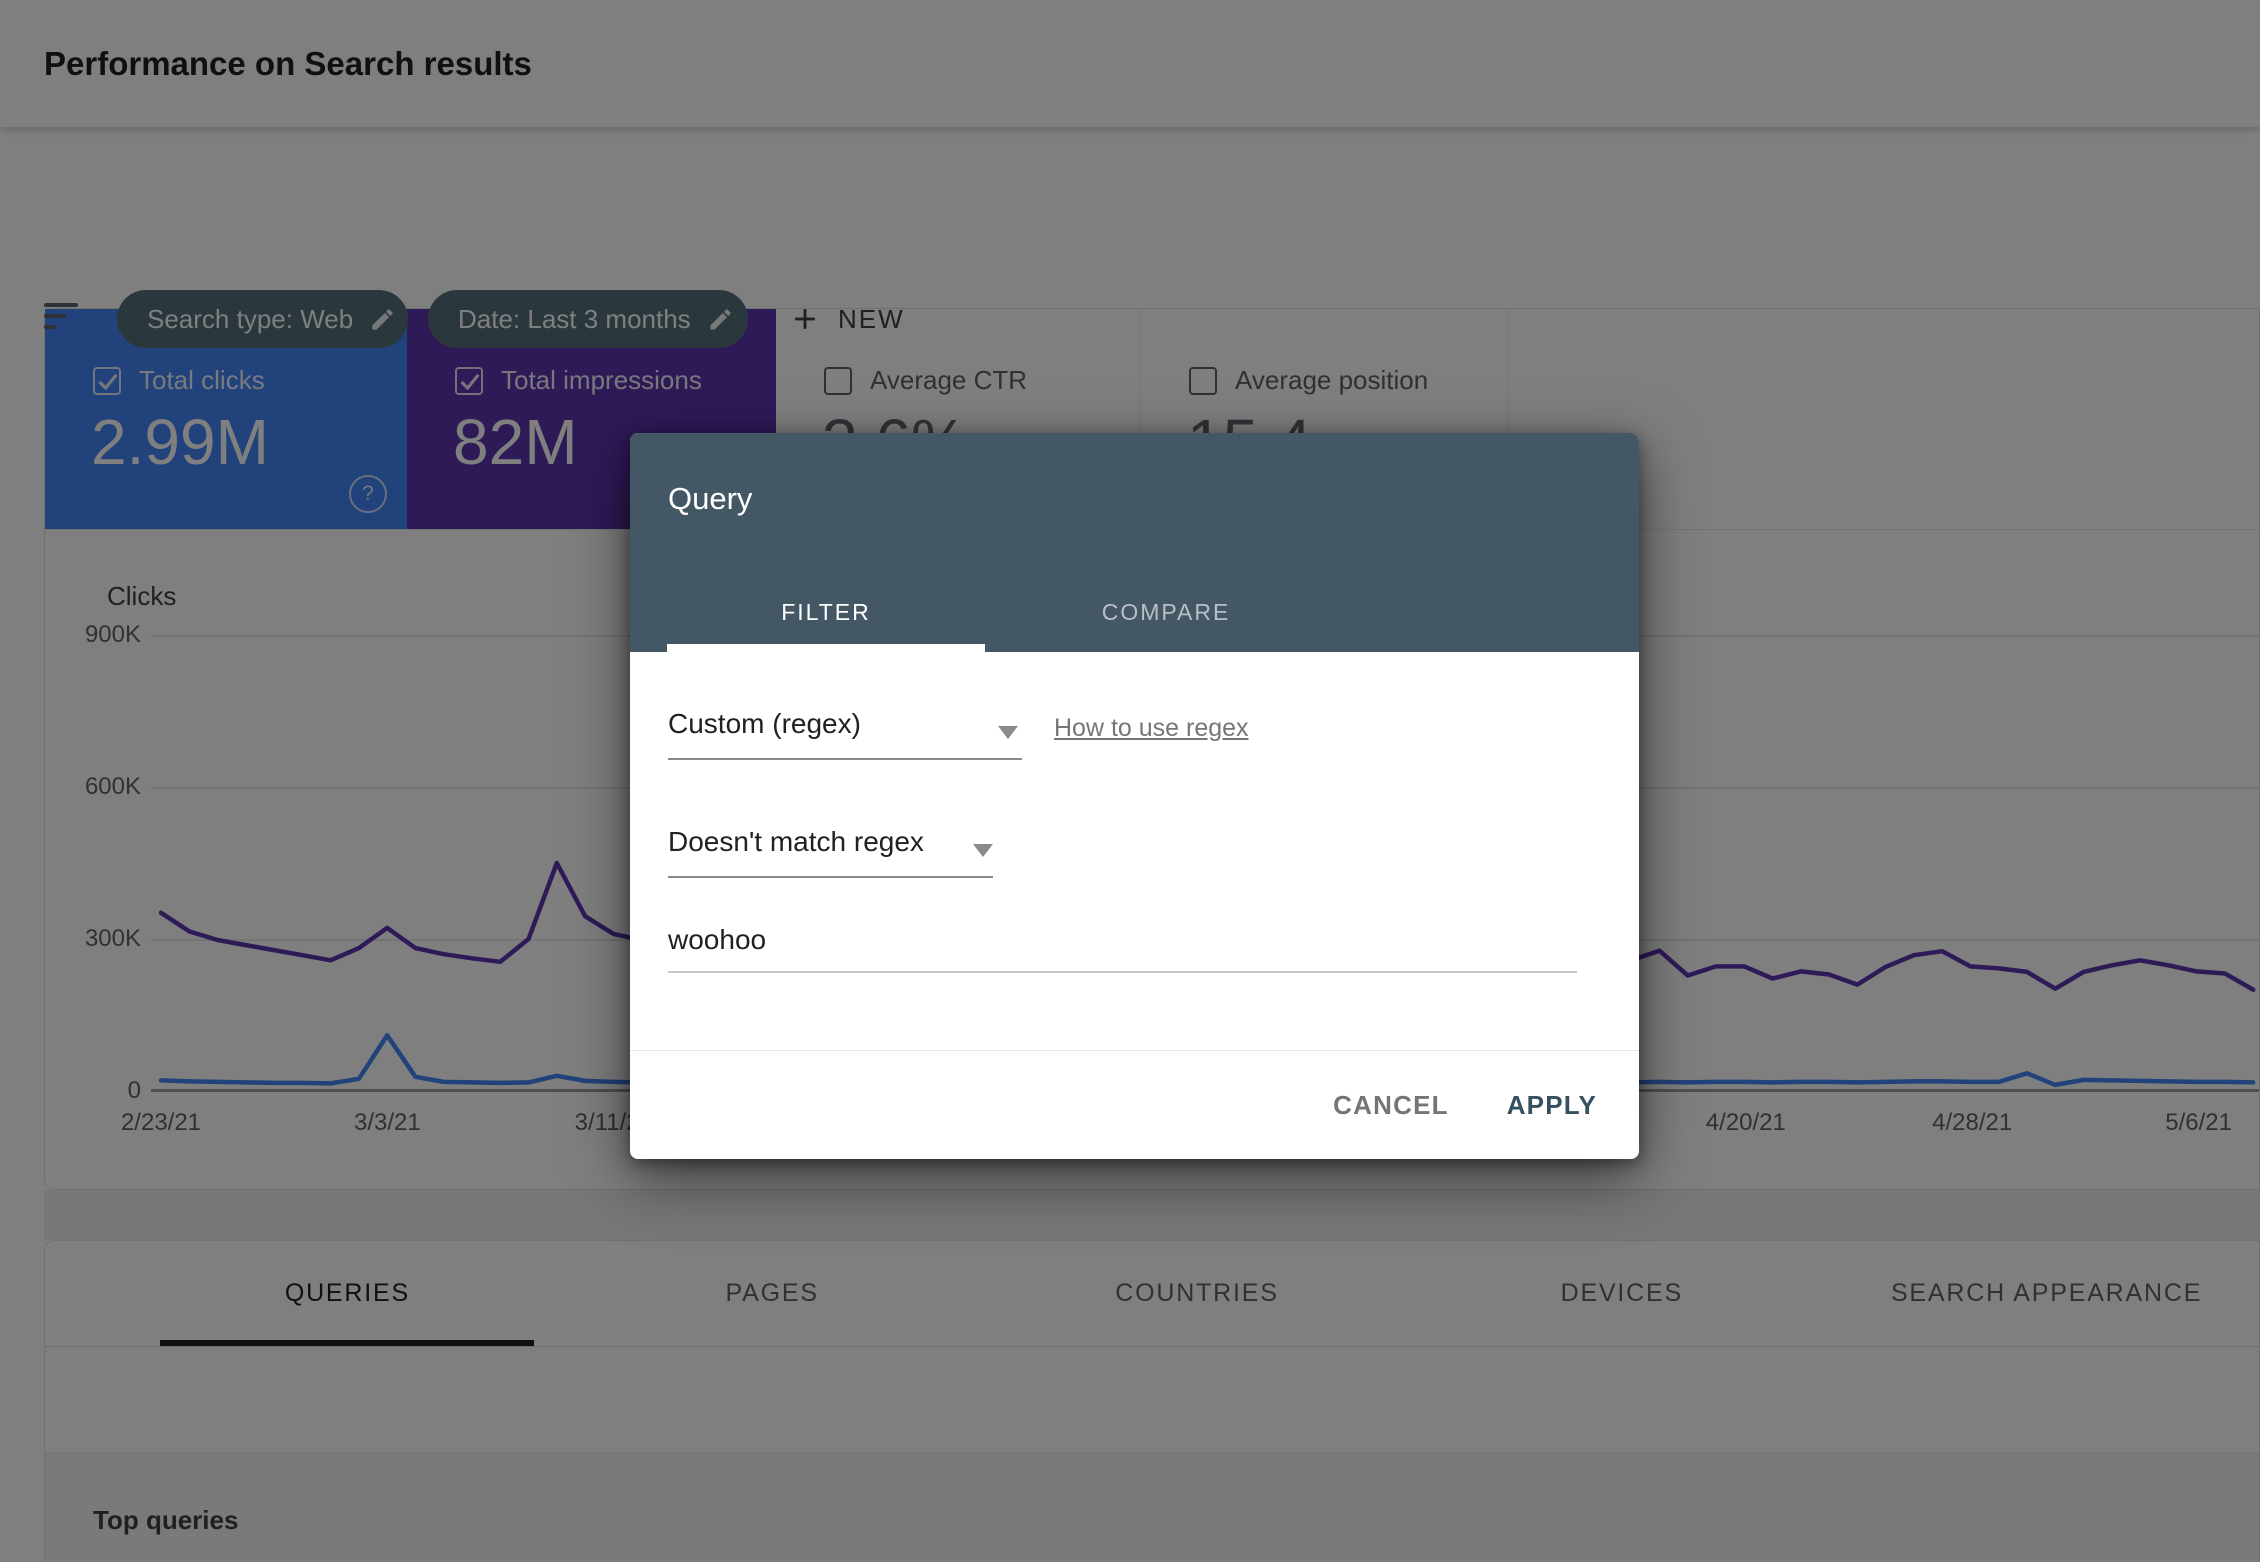  Describe the element at coordinates (1134, 542) in the screenshot. I see `dialog-header: Query FILTER COMPARE` at that location.